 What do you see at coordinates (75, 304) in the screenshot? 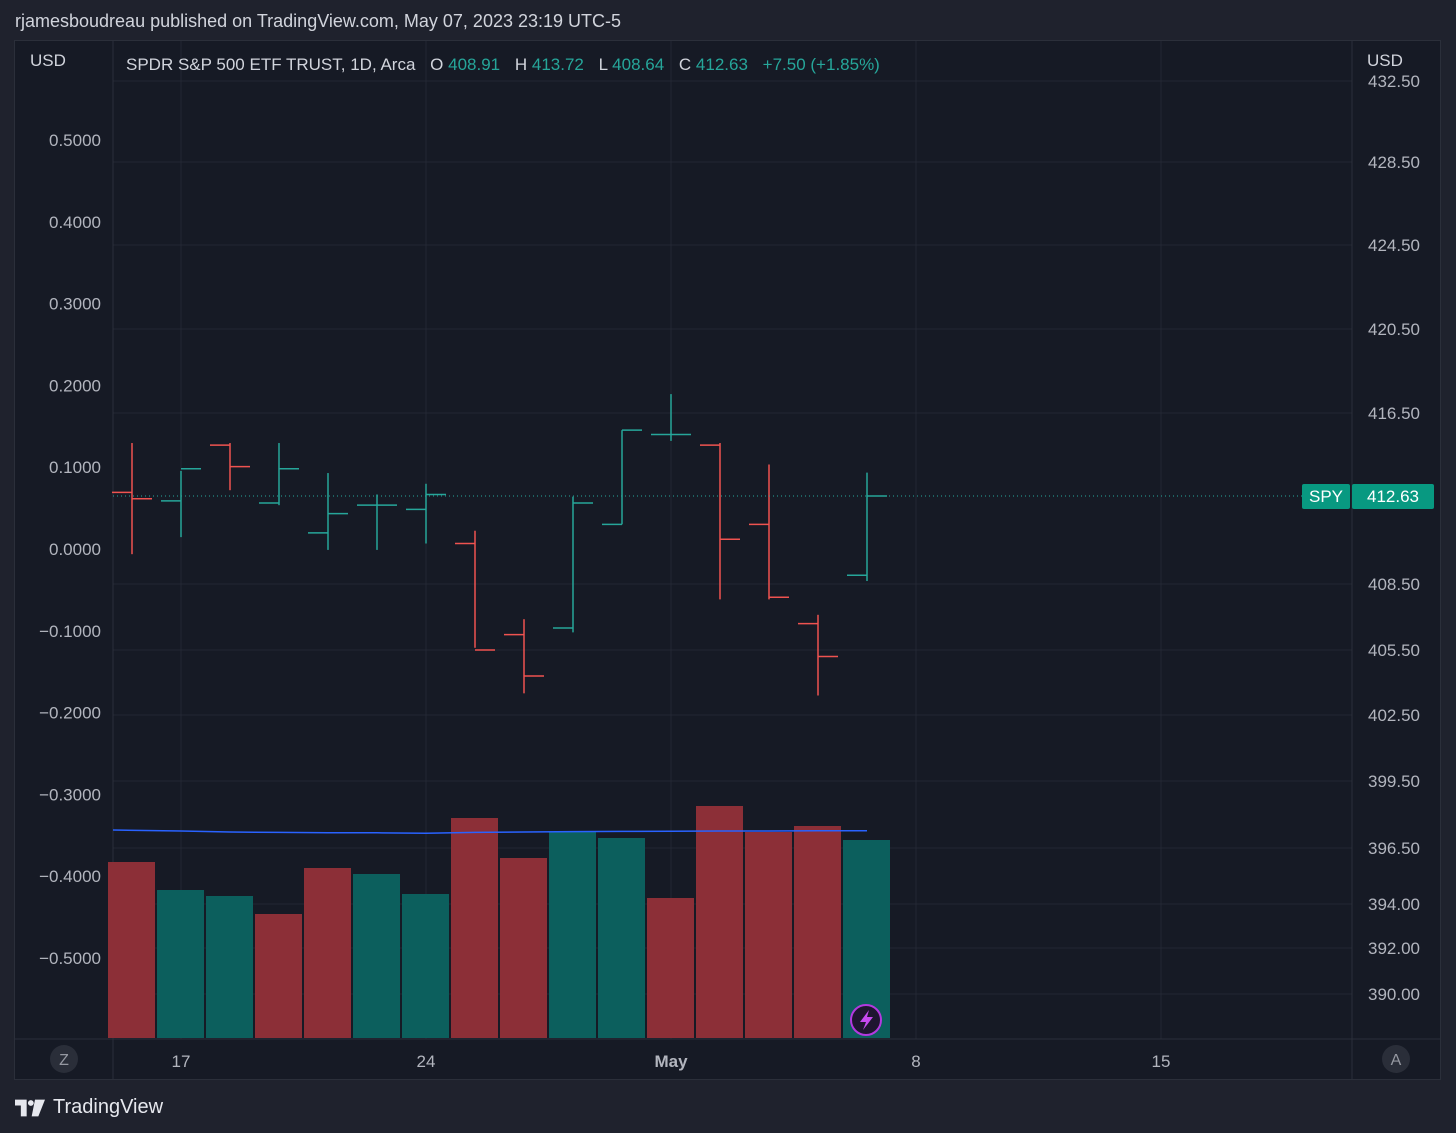
I see `left-axis-tick: 0.3000` at bounding box center [75, 304].